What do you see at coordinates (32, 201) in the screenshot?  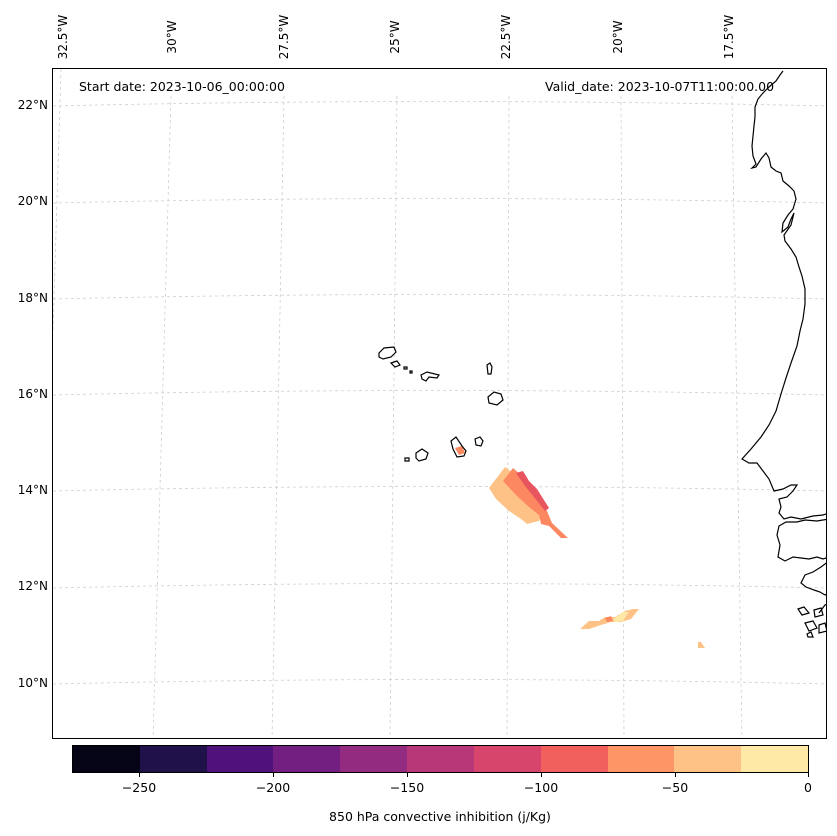 I see `lat-label-20n: 20°N` at bounding box center [32, 201].